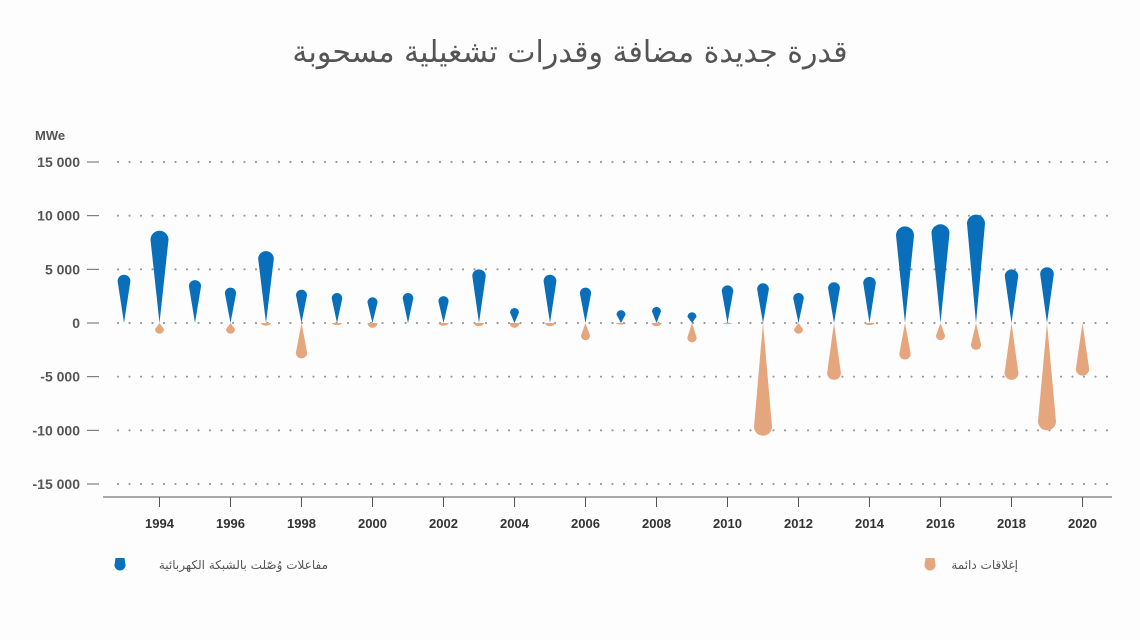 This screenshot has width=1140, height=640. I want to click on connected-mark-1998, so click(301, 306).